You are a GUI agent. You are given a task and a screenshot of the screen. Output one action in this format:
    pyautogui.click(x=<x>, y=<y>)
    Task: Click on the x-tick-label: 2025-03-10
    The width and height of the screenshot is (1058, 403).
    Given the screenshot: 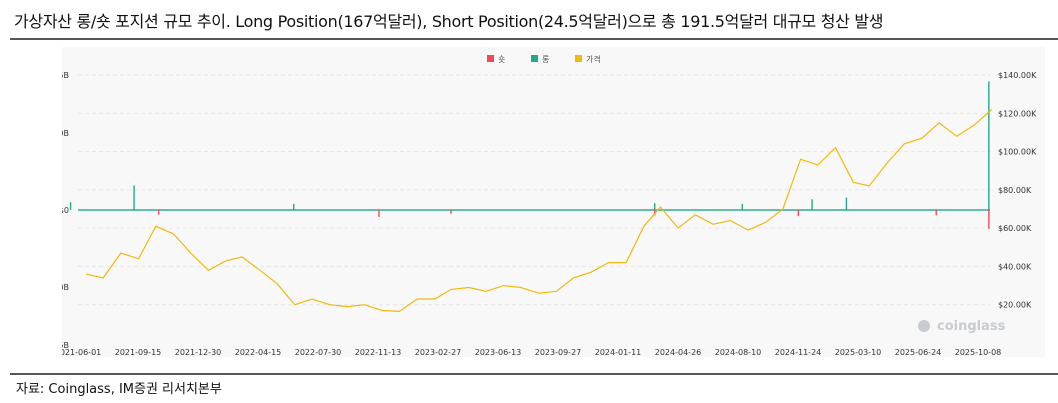 What is the action you would take?
    pyautogui.click(x=858, y=352)
    